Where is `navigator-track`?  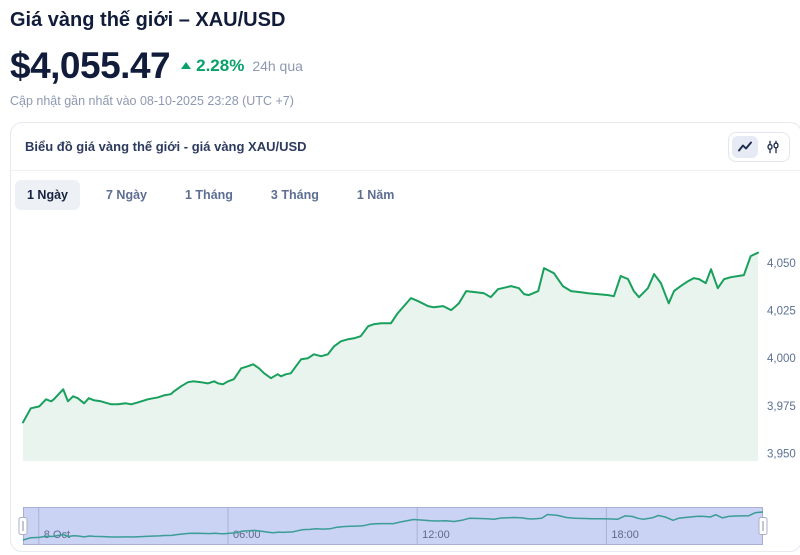
navigator-track is located at coordinates (393, 526).